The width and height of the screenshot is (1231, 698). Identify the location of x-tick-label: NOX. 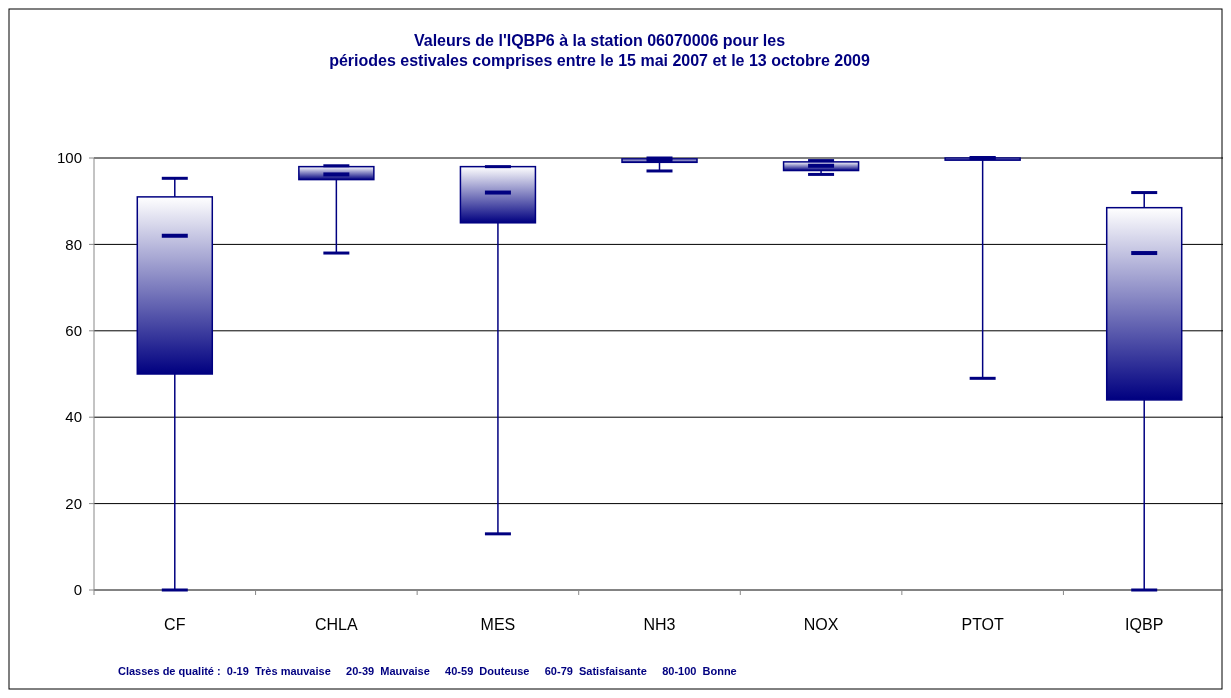
(821, 624).